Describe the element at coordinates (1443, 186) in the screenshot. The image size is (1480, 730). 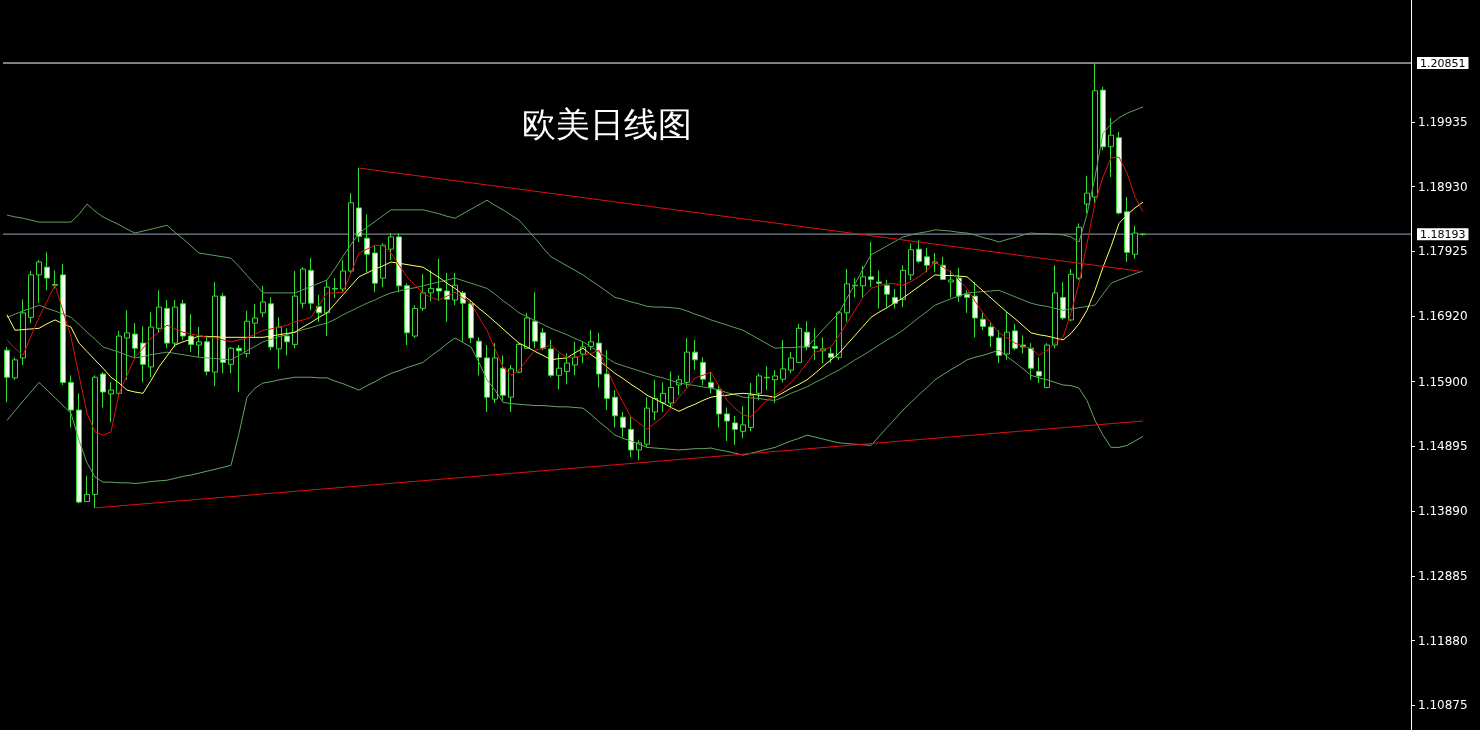
I see `y-tick-label: 1.18930` at that location.